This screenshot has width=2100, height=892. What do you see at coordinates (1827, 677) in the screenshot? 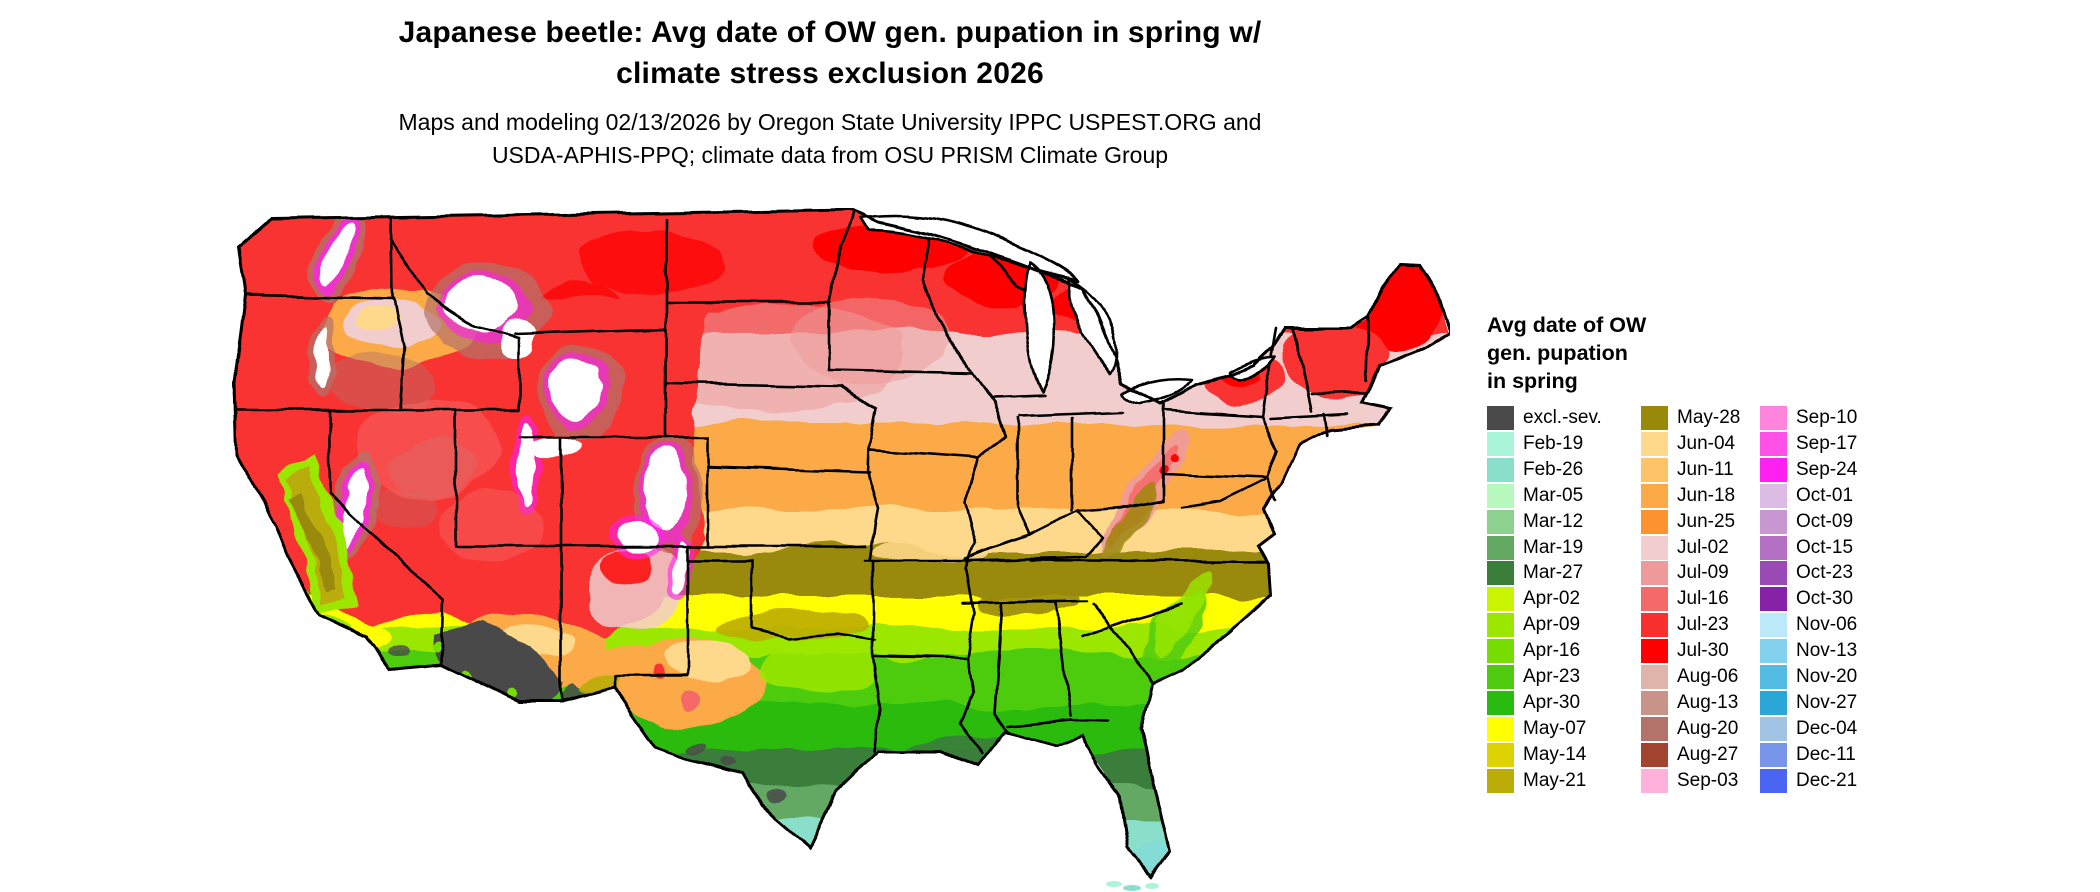
I see `legend-entry-label: Nov-20` at bounding box center [1827, 677].